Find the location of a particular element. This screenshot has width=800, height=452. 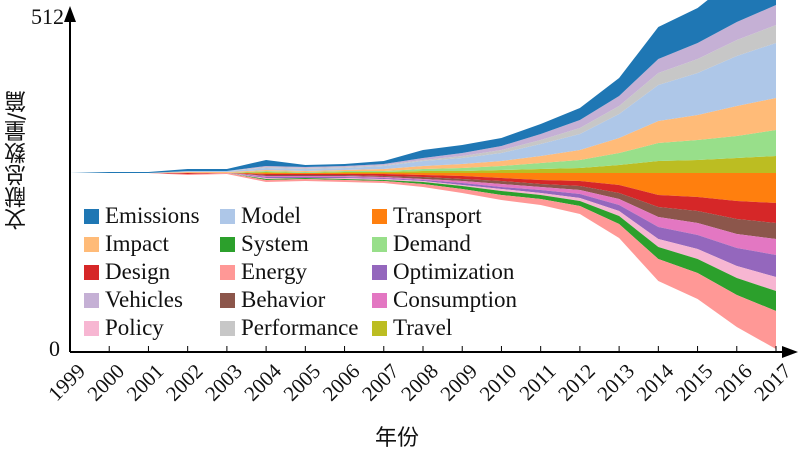

x-tick-label: 2002 is located at coordinates (184, 382).